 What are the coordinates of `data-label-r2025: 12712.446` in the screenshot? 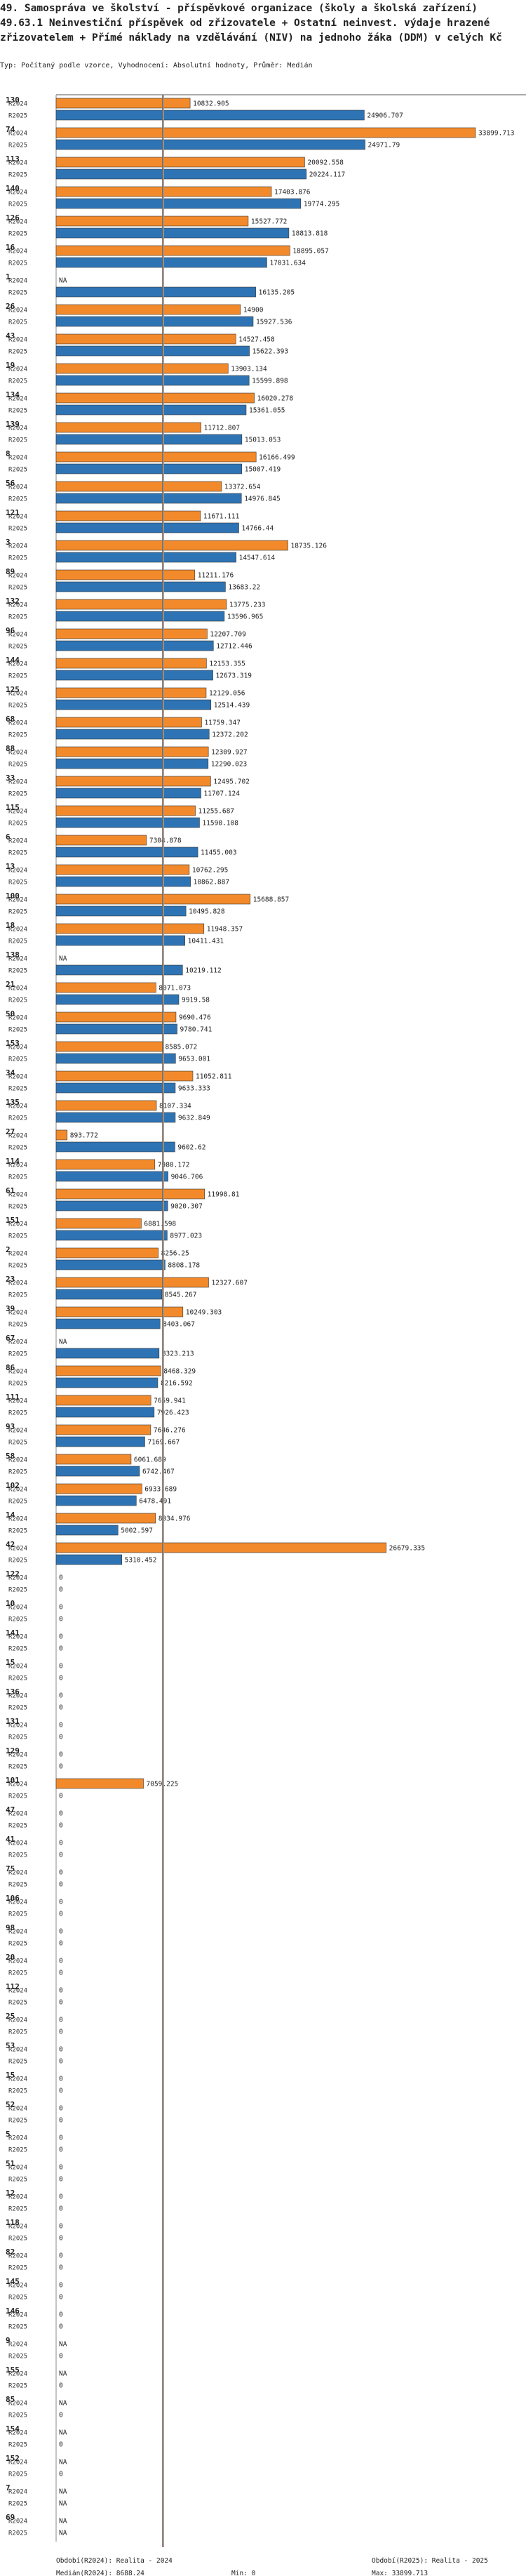 It's located at (234, 647).